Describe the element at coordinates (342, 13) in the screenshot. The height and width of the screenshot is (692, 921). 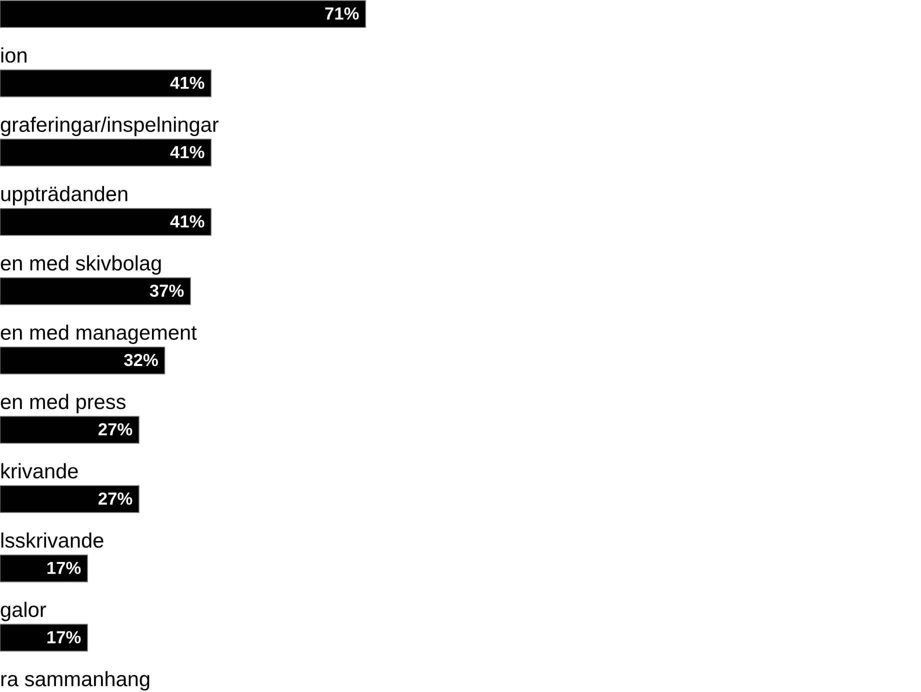
I see `data-label: 71%` at that location.